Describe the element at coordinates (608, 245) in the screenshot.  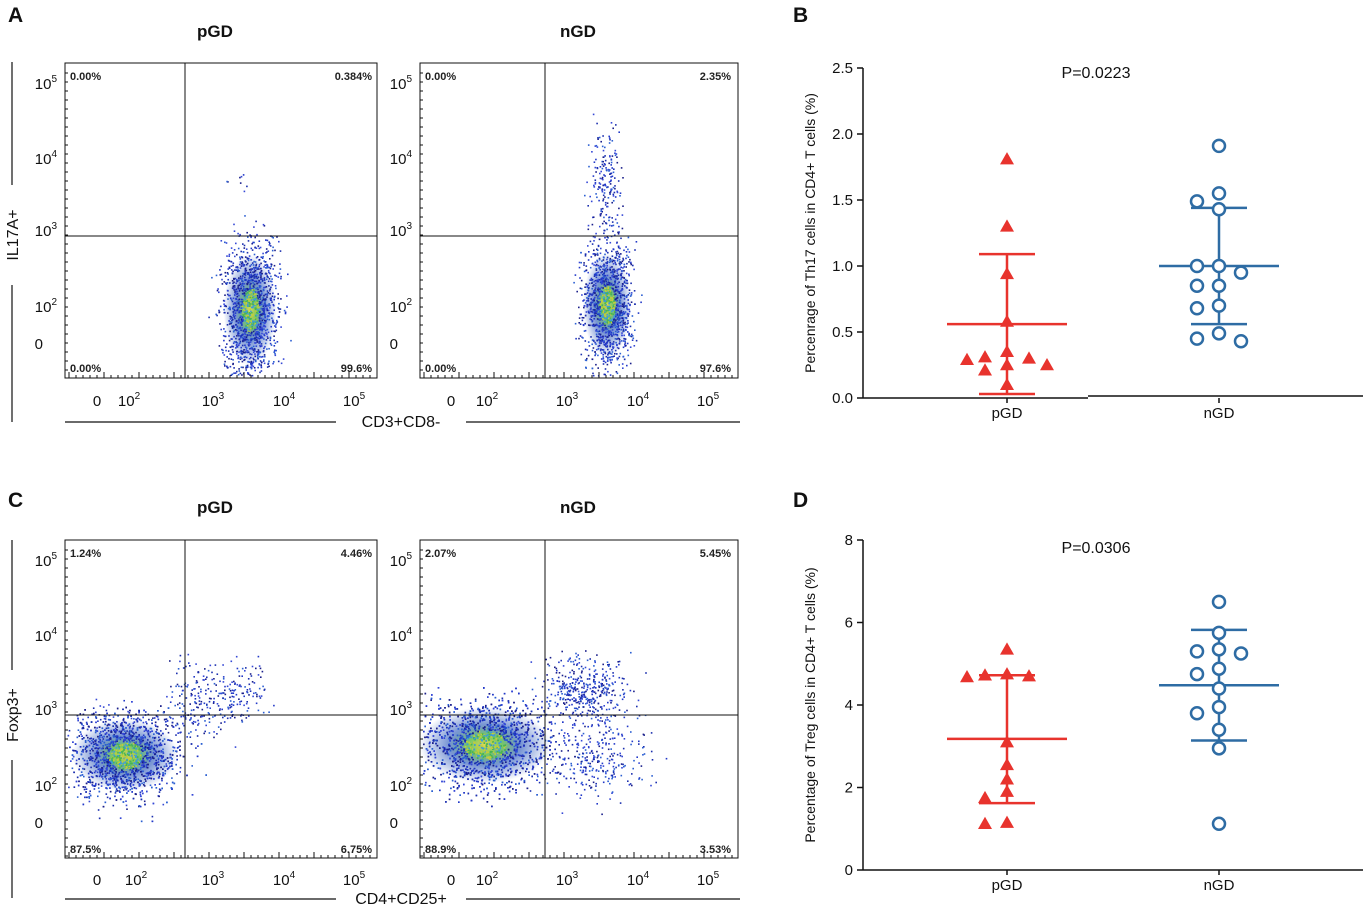
I see `density-dots` at that location.